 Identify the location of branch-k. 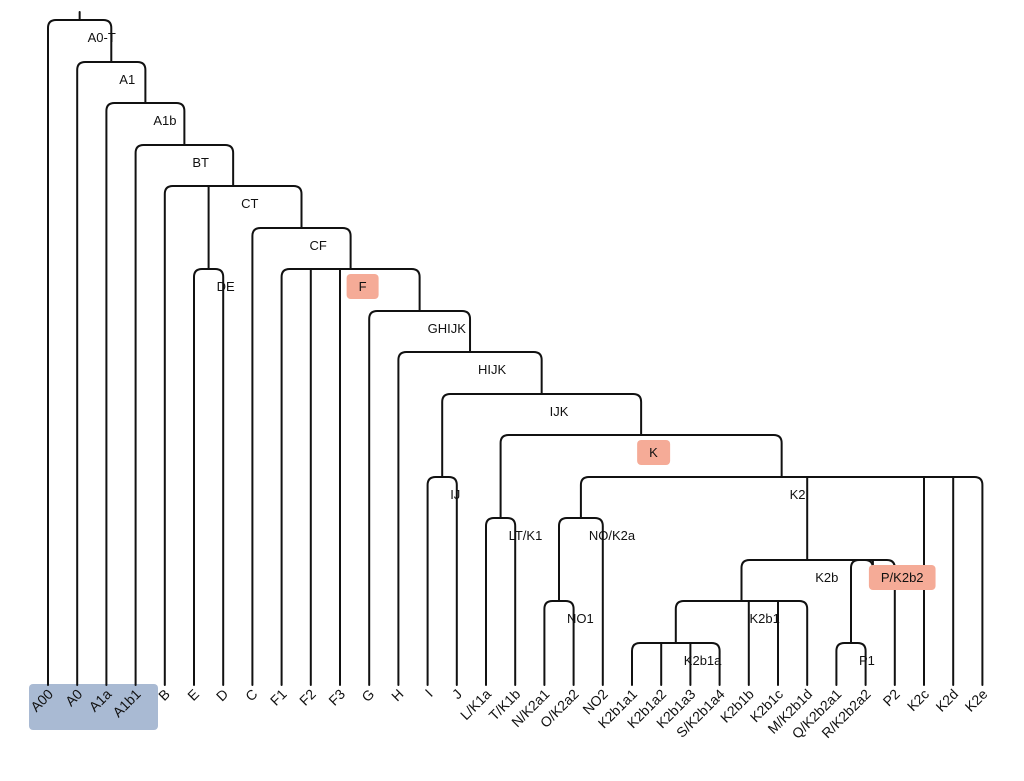
(641, 476).